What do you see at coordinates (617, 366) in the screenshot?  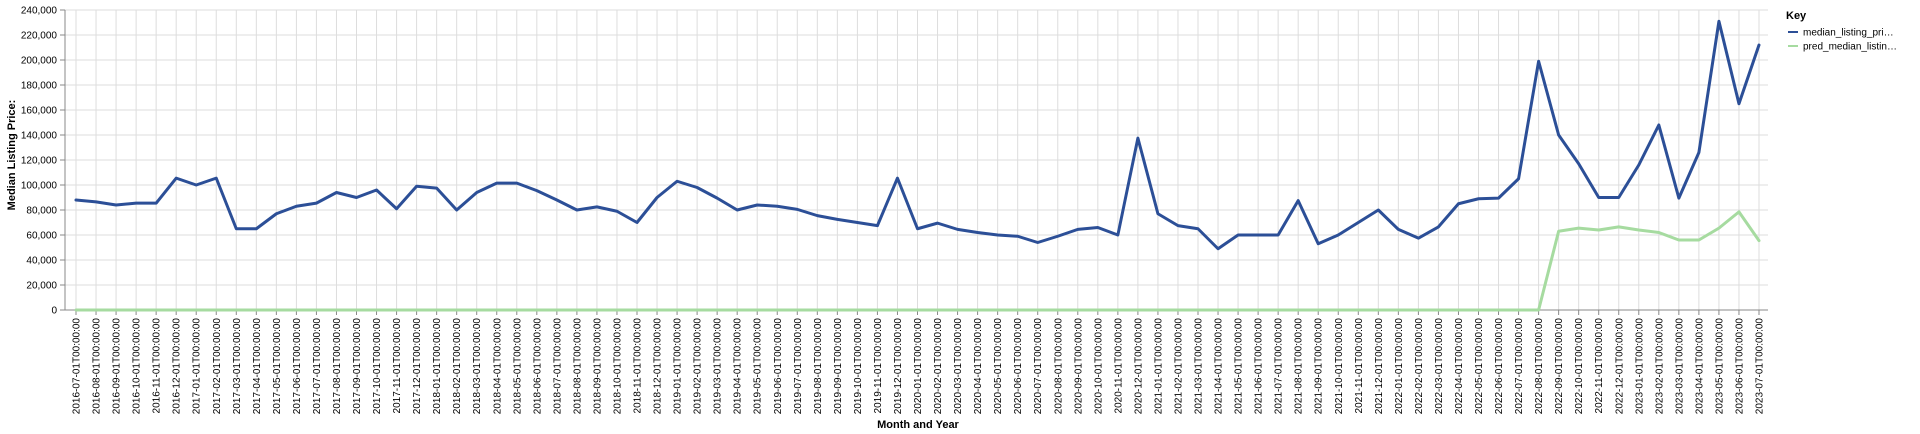 I see `x-tick-label: 2018-10-01T00:00:00` at bounding box center [617, 366].